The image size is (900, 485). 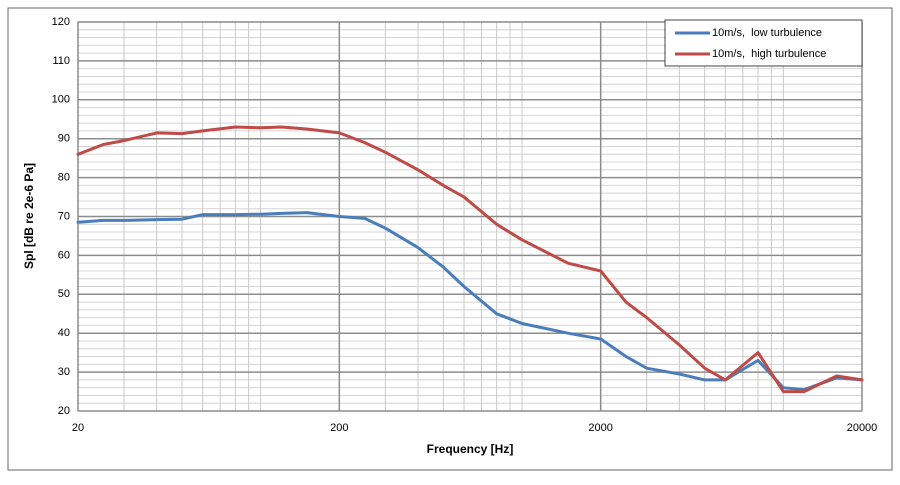 I want to click on x-tick-label: 2000, so click(x=600, y=428).